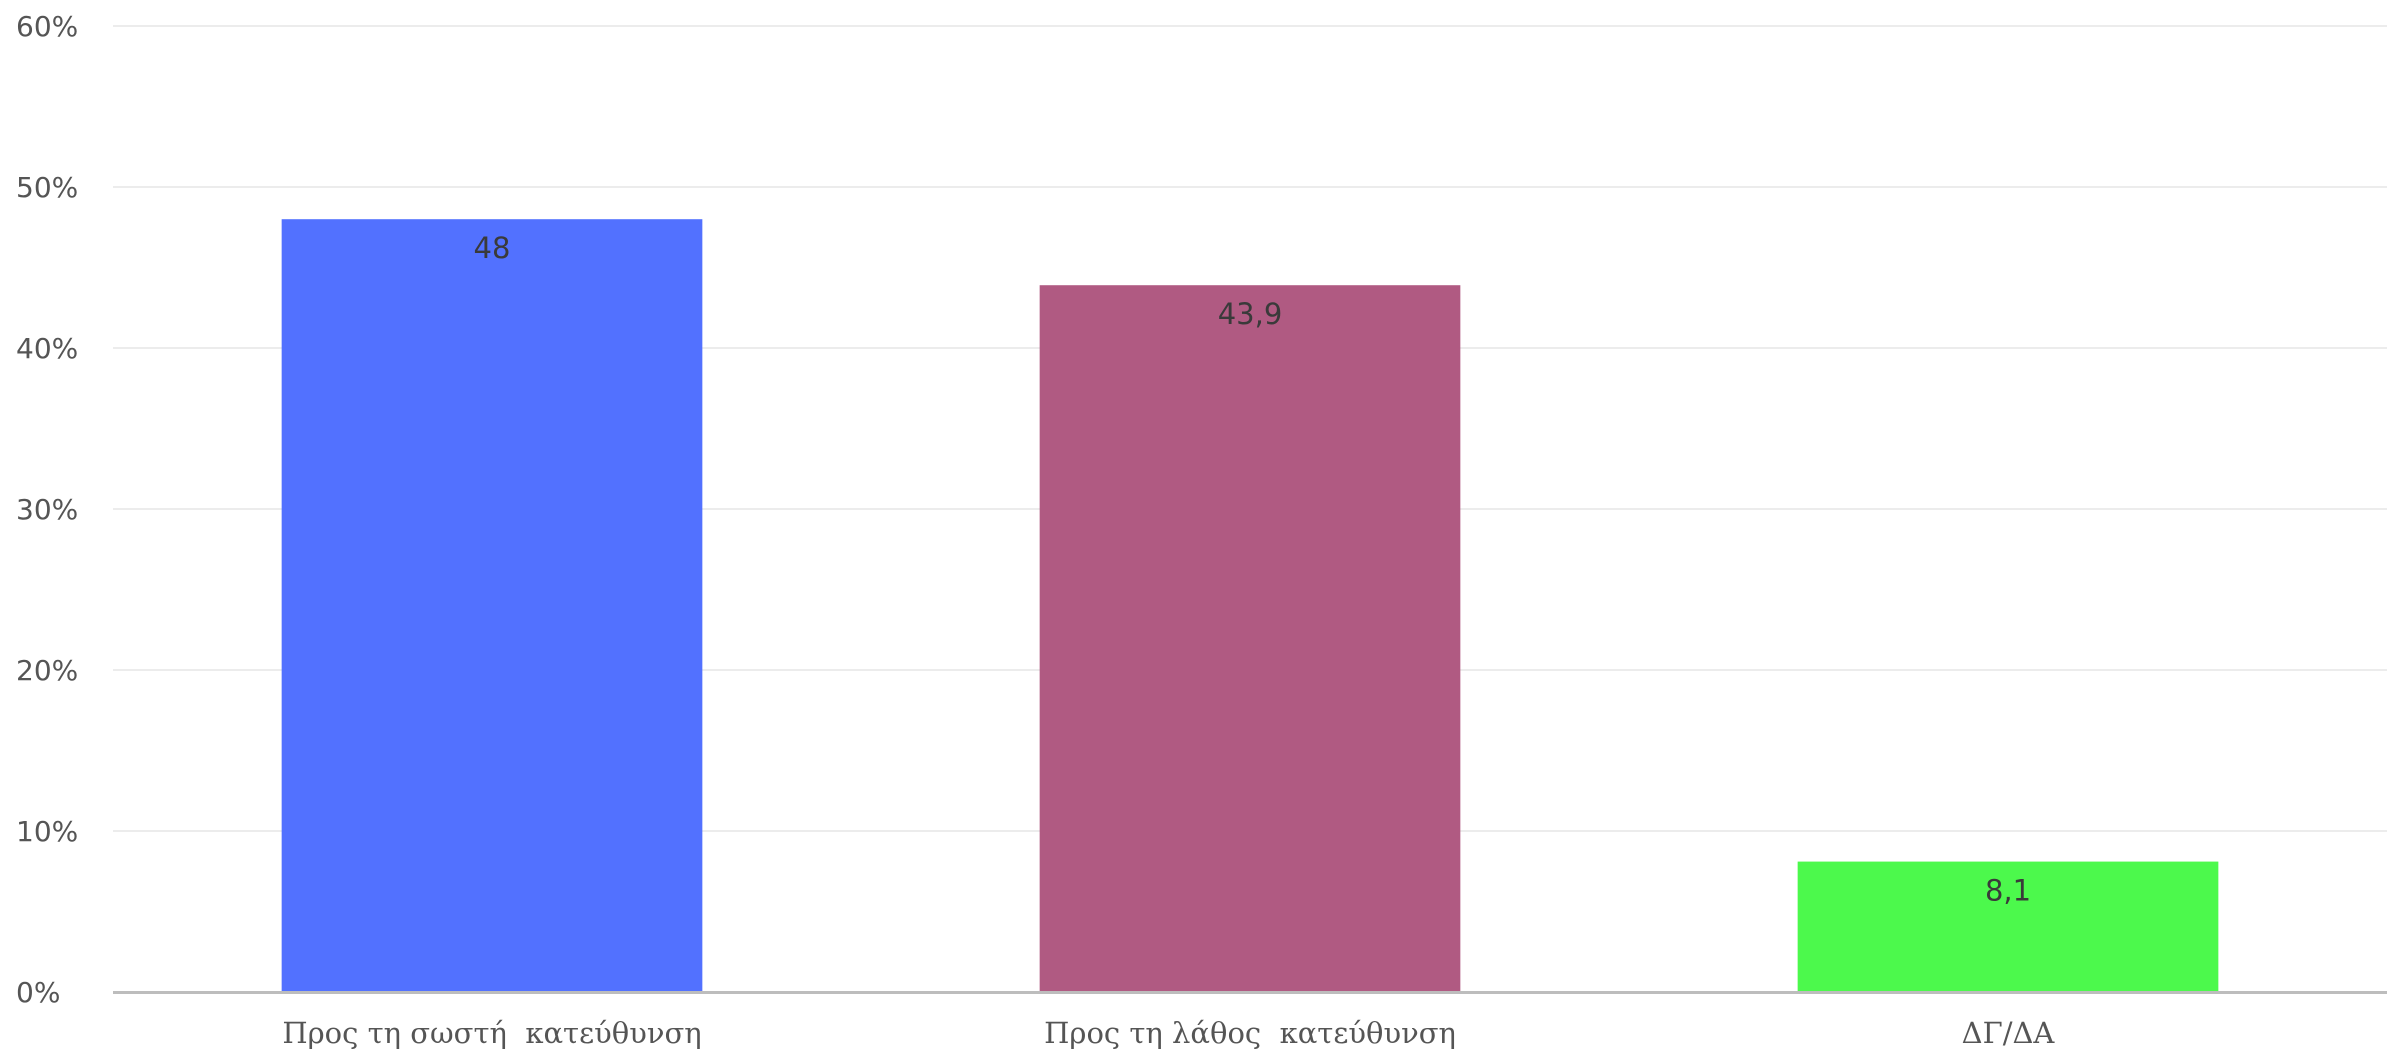 Image resolution: width=2387 pixels, height=1054 pixels. Describe the element at coordinates (47, 26) in the screenshot. I see `y-tick-label: 60%` at that location.